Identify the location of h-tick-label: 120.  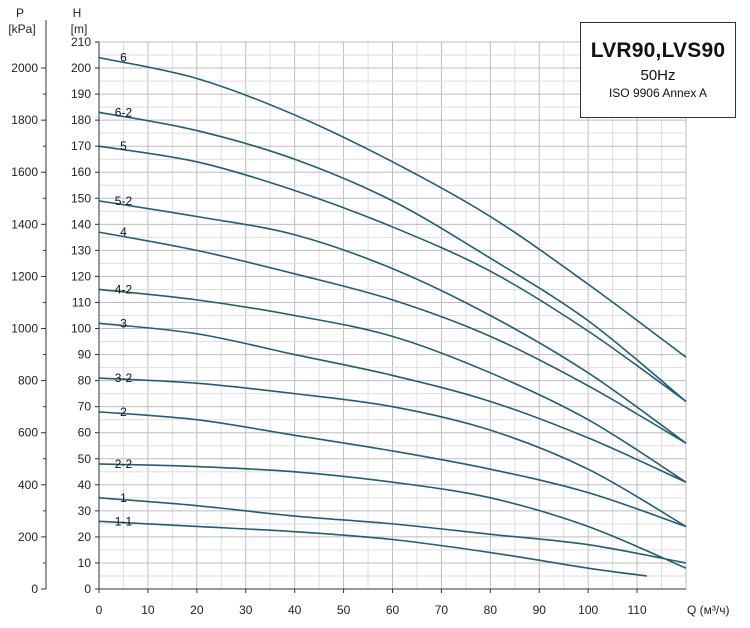
(81, 276).